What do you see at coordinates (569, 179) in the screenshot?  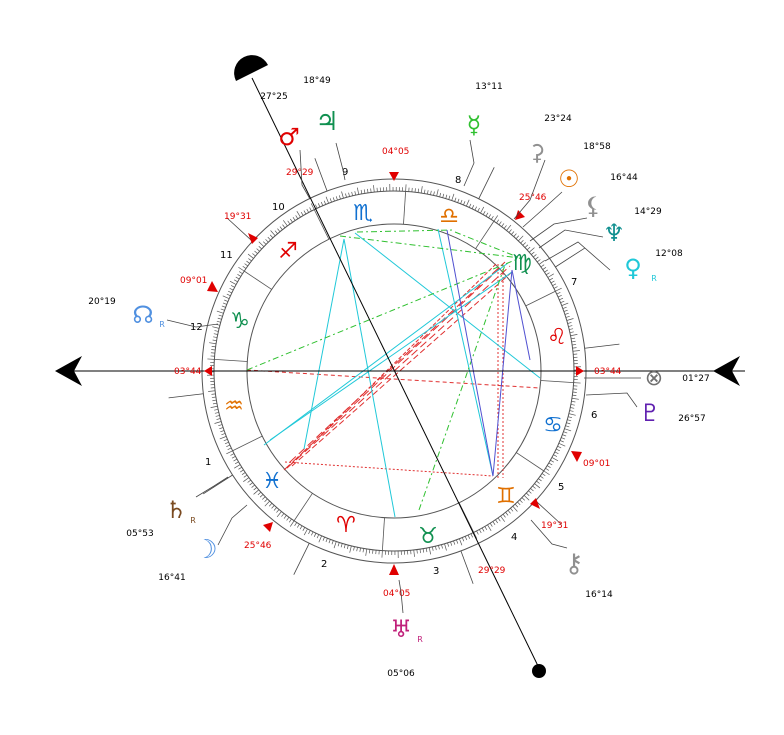 I see `sun-icon: ☉` at bounding box center [569, 179].